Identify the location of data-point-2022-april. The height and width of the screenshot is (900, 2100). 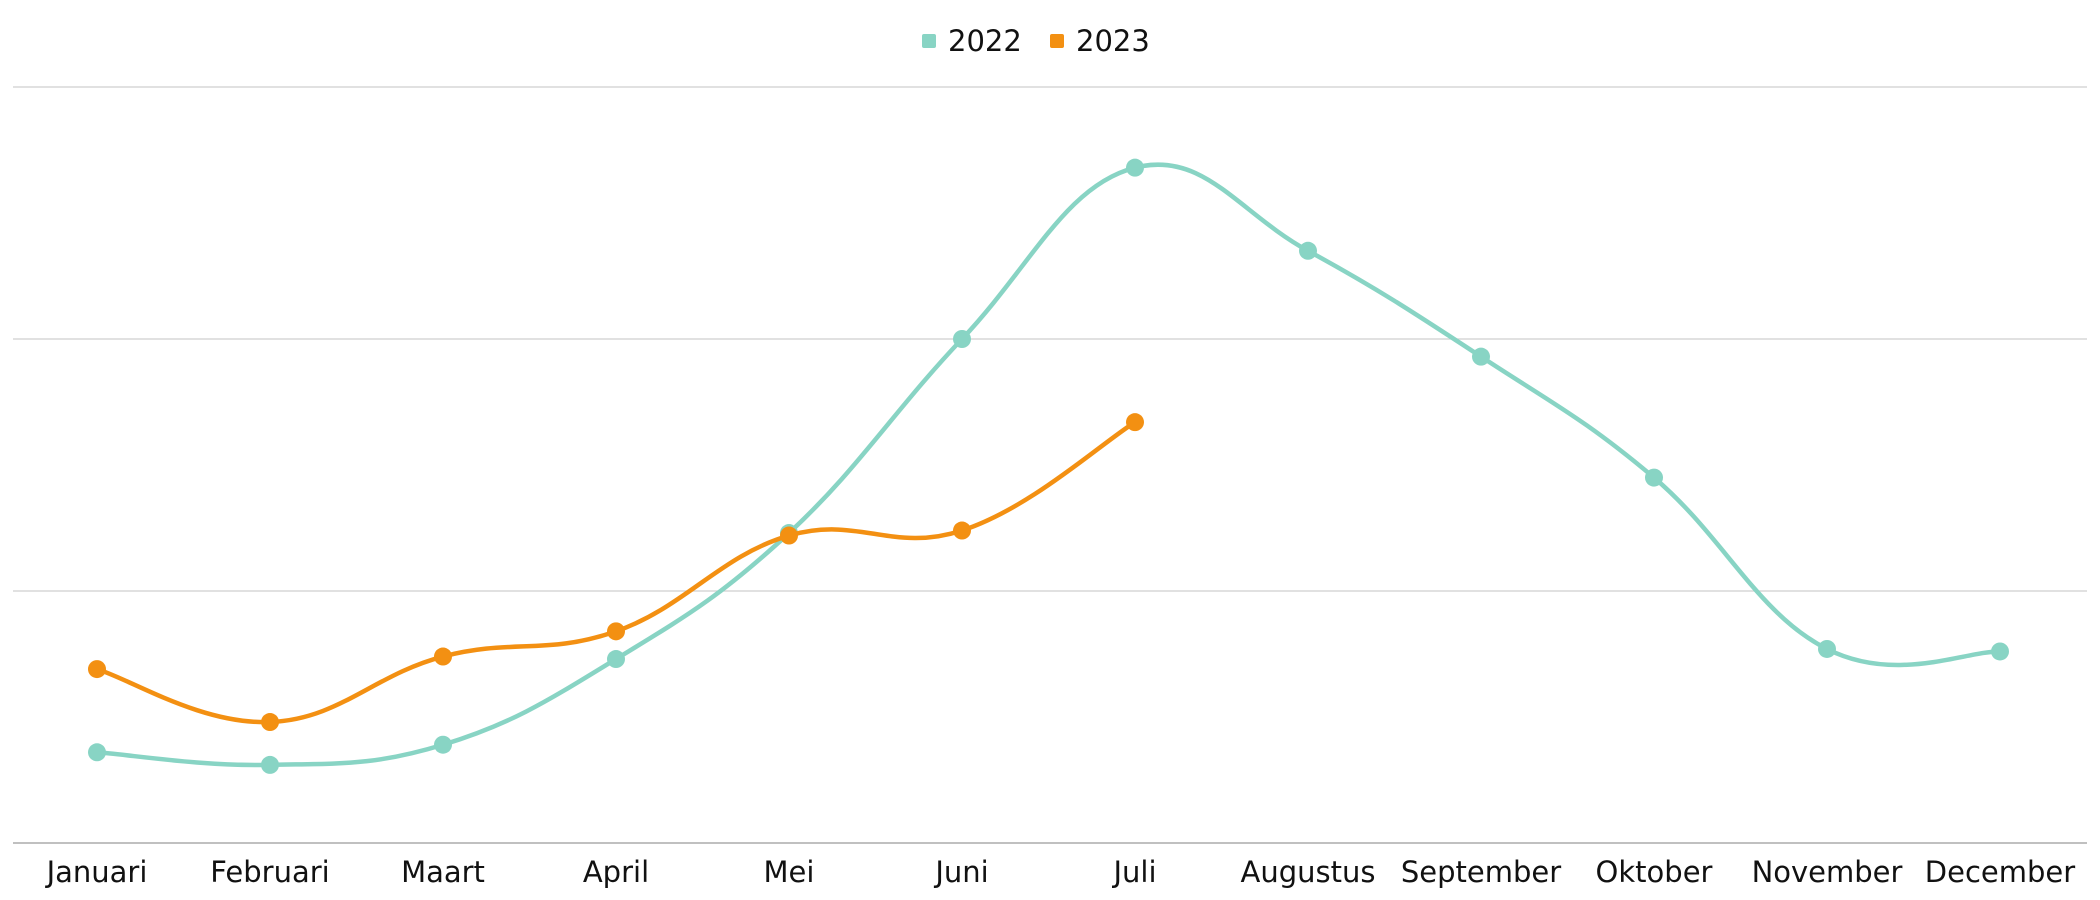
(616, 659).